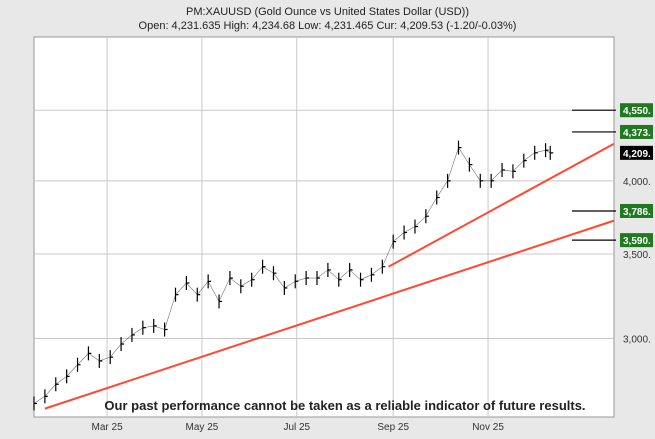 Image resolution: width=655 pixels, height=439 pixels. I want to click on target-label: 4,550., so click(637, 111).